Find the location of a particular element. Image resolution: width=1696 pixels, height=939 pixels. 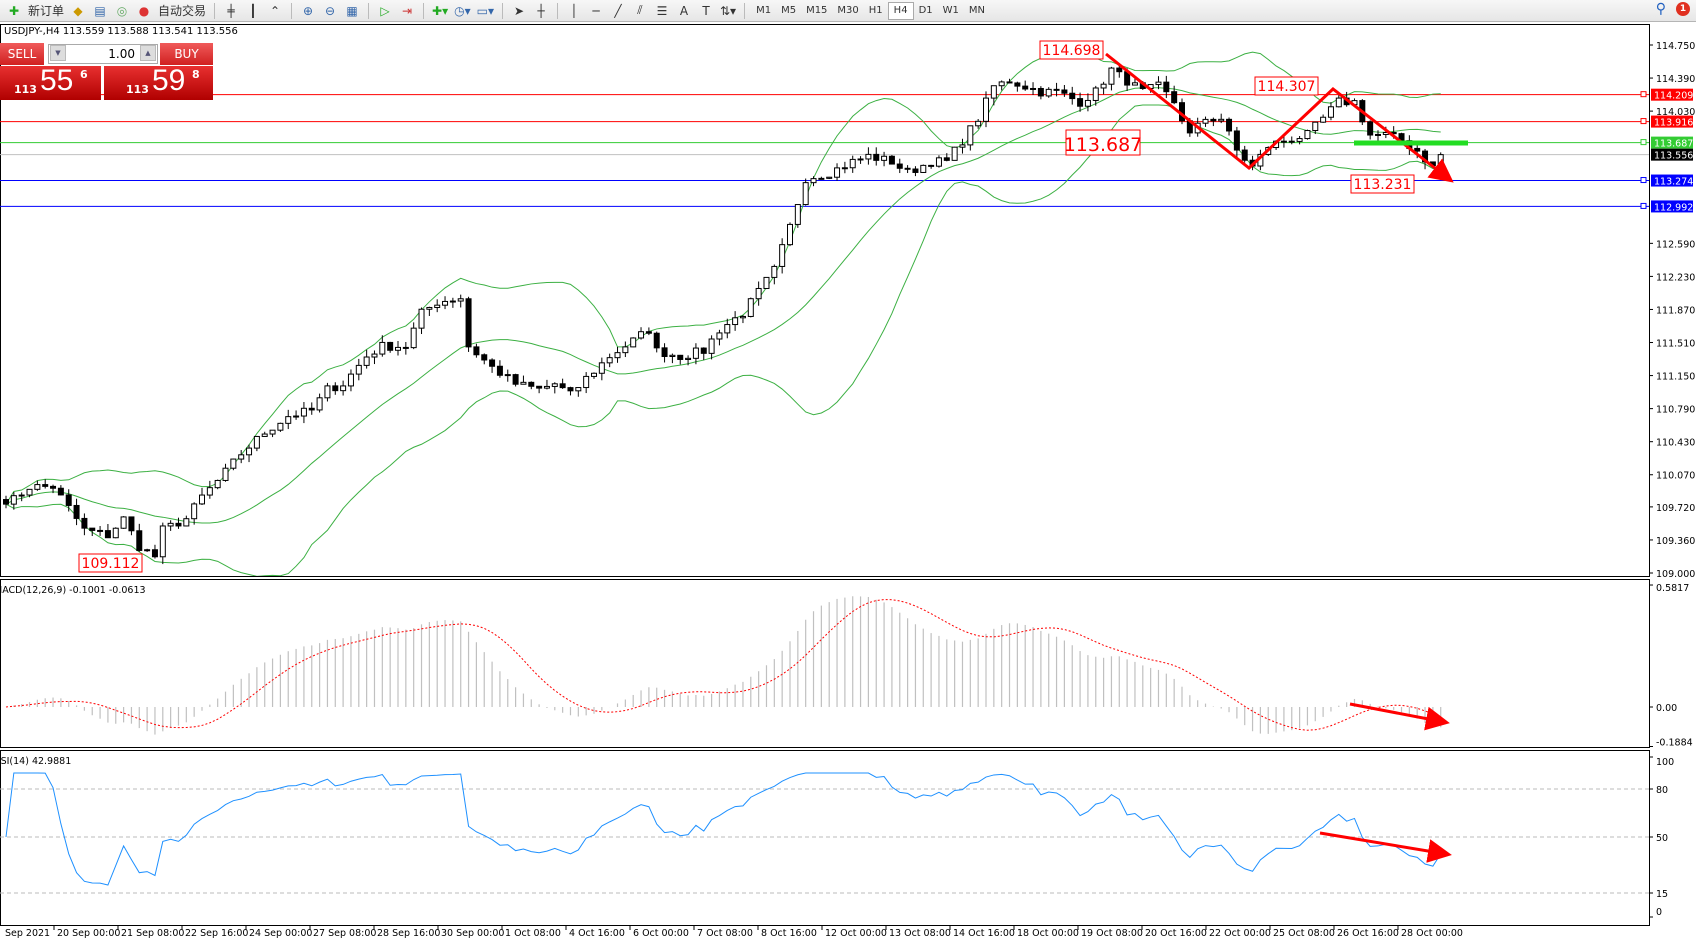

auto-scroll-icon: ▷ is located at coordinates (385, 10).